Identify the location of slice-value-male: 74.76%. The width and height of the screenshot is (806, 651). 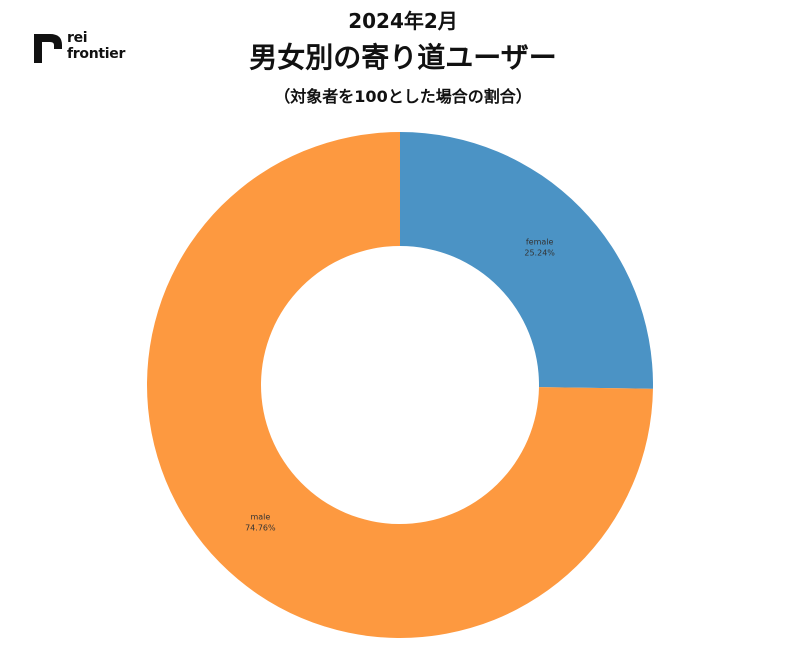
(260, 528).